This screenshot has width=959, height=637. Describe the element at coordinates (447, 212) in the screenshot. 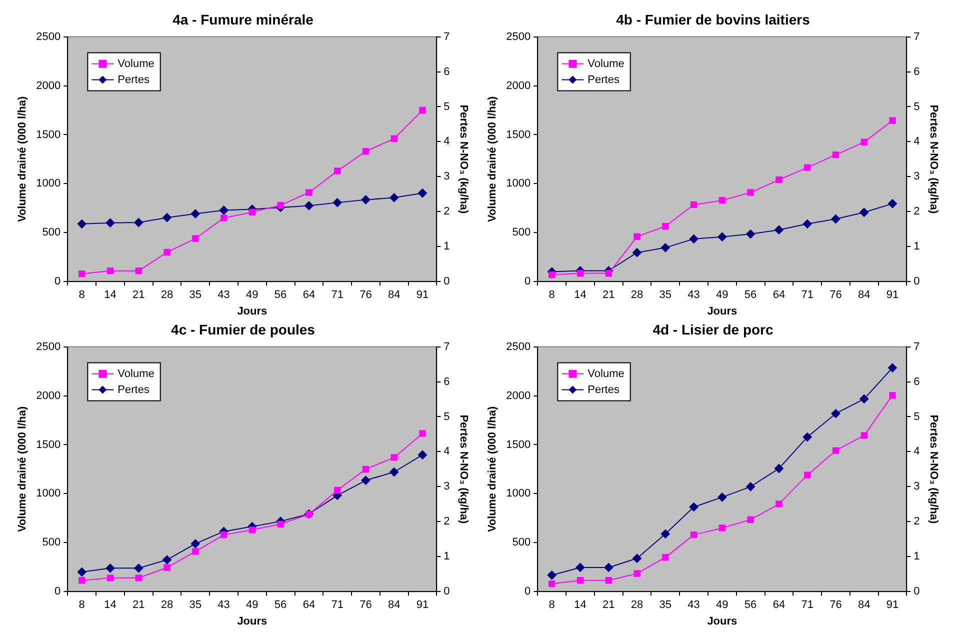

I see `y2-tick-label: 2` at that location.